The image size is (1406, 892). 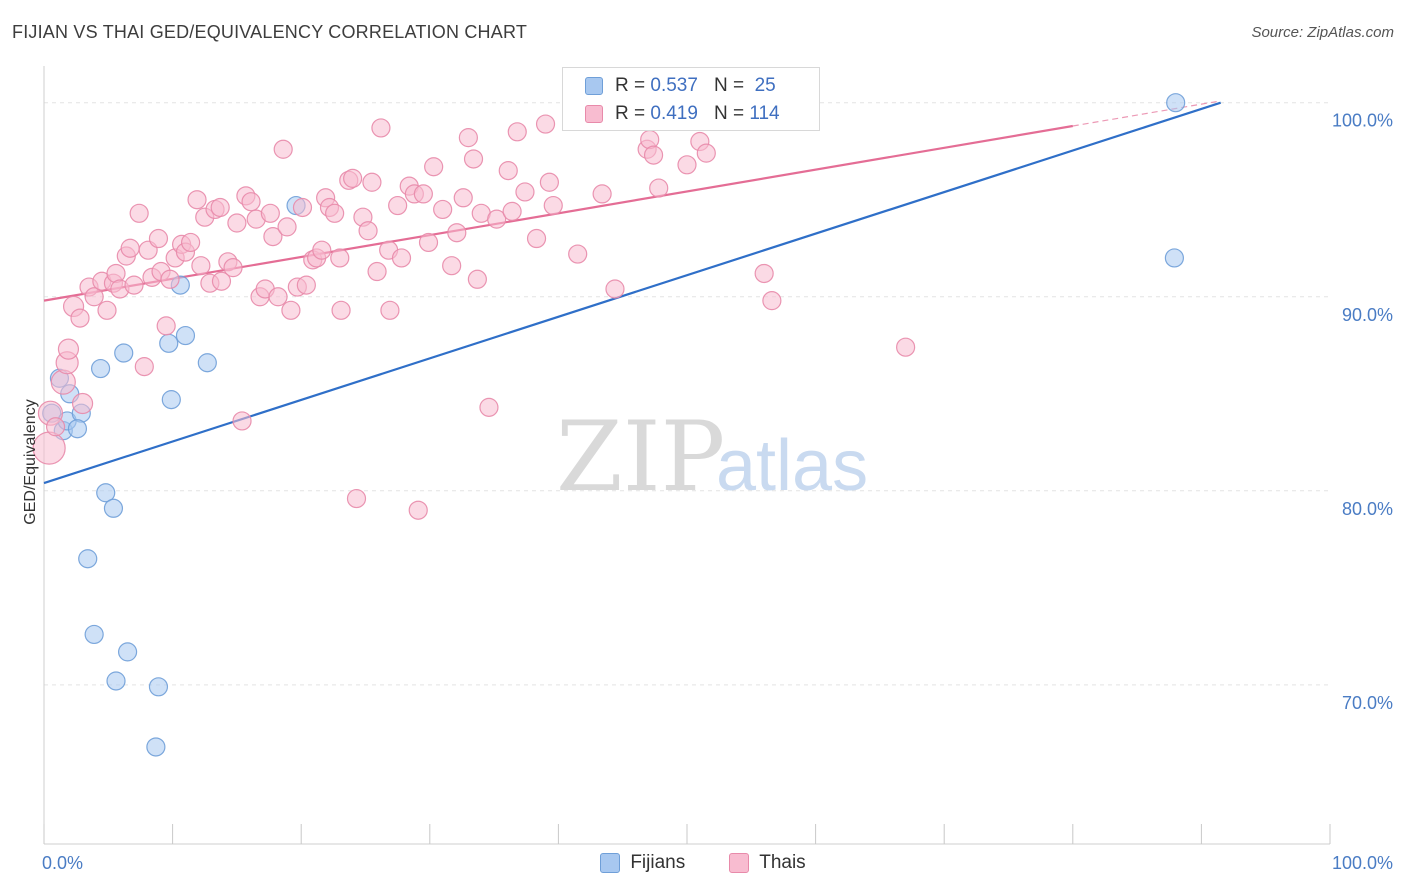 What do you see at coordinates (674, 113) in the screenshot?
I see `r-value: 0.419` at bounding box center [674, 113].